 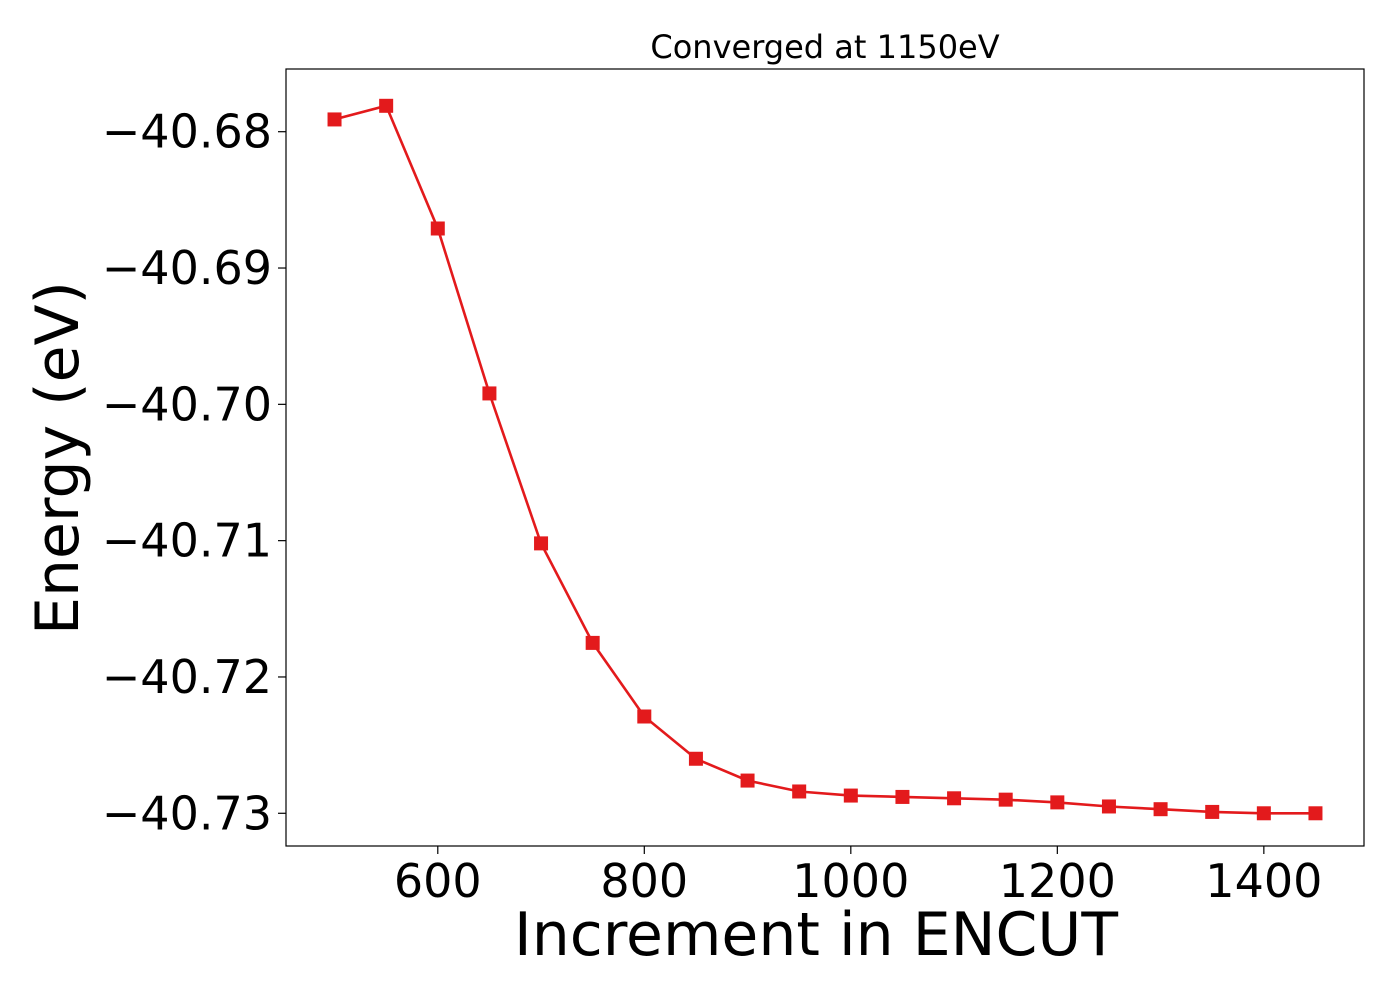 What do you see at coordinates (187, 541) in the screenshot?
I see `y-tick-label: −40.71` at bounding box center [187, 541].